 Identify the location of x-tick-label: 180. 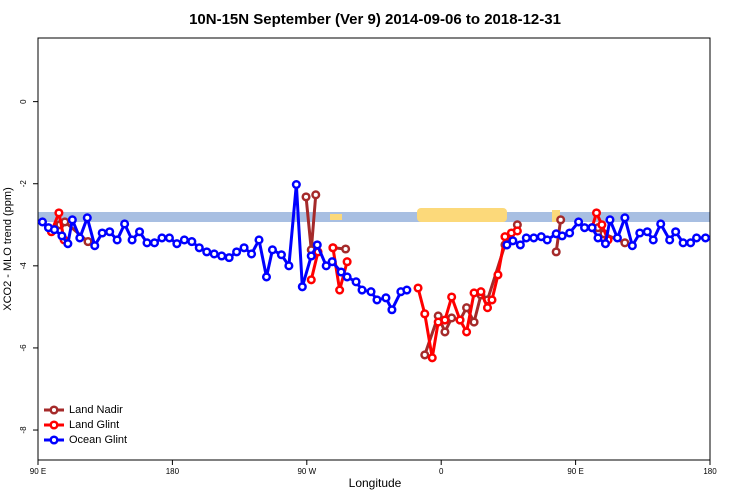
(710, 471).